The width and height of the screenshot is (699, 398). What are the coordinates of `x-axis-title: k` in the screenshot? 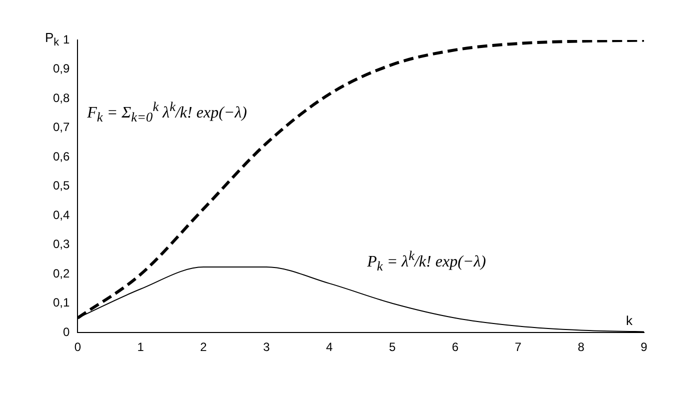 It's located at (629, 320).